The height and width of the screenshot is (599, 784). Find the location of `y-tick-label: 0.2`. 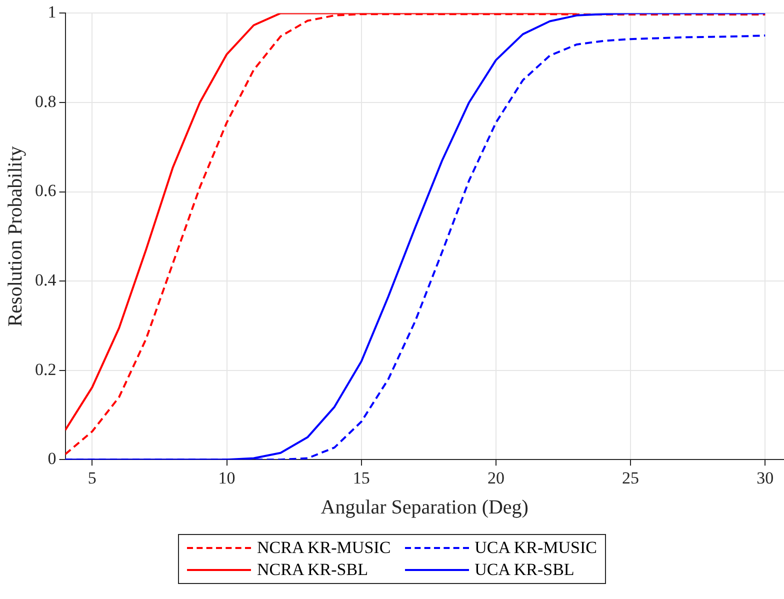

y-tick-label: 0.2 is located at coordinates (45, 369).